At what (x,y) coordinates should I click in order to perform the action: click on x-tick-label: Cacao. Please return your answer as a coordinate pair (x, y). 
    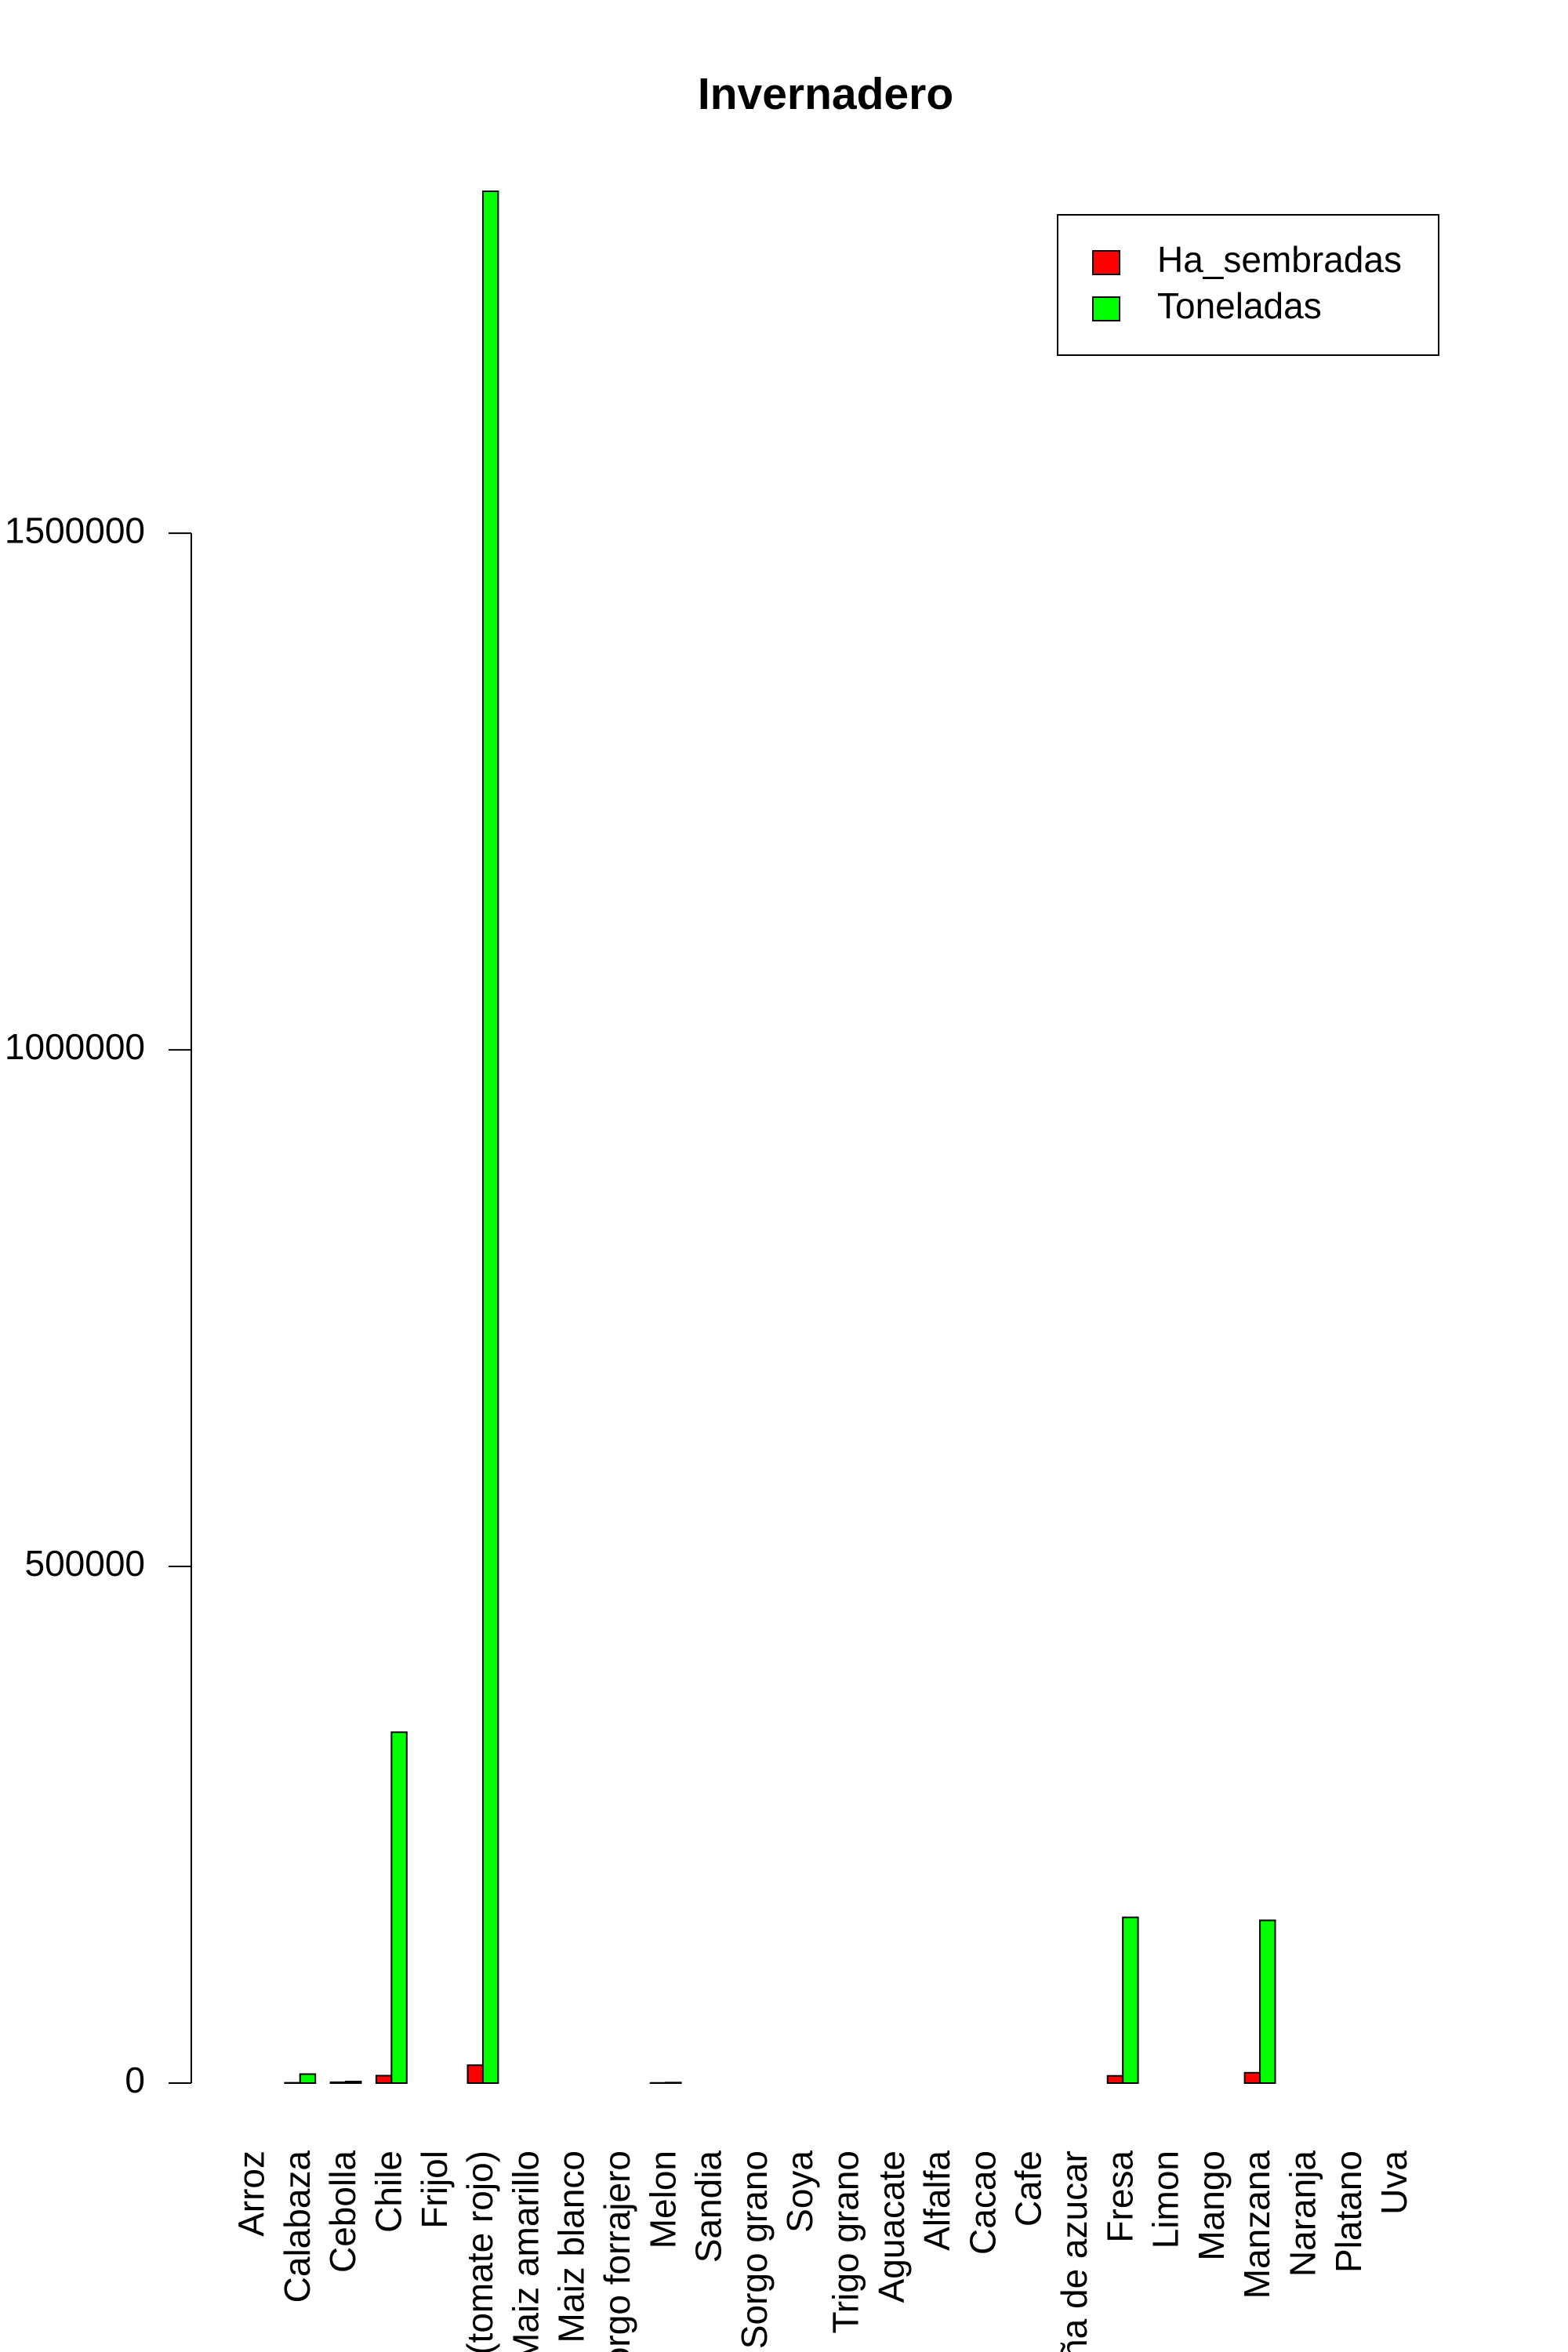
    Looking at the image, I should click on (982, 2203).